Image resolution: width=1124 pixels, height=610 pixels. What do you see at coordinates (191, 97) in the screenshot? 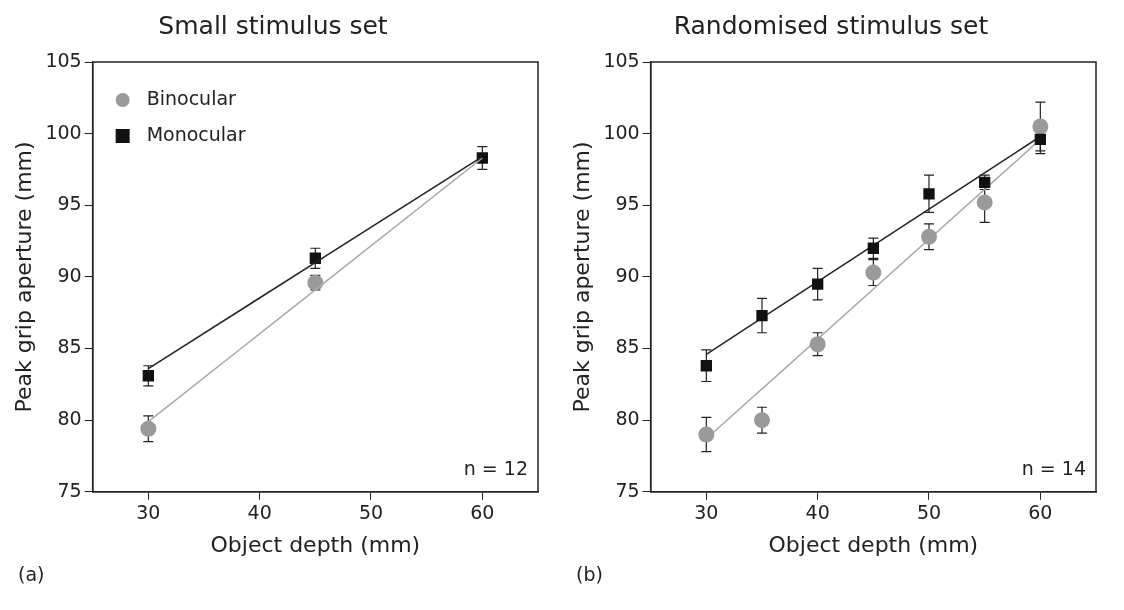
I see `legend-label: Binocular` at bounding box center [191, 97].